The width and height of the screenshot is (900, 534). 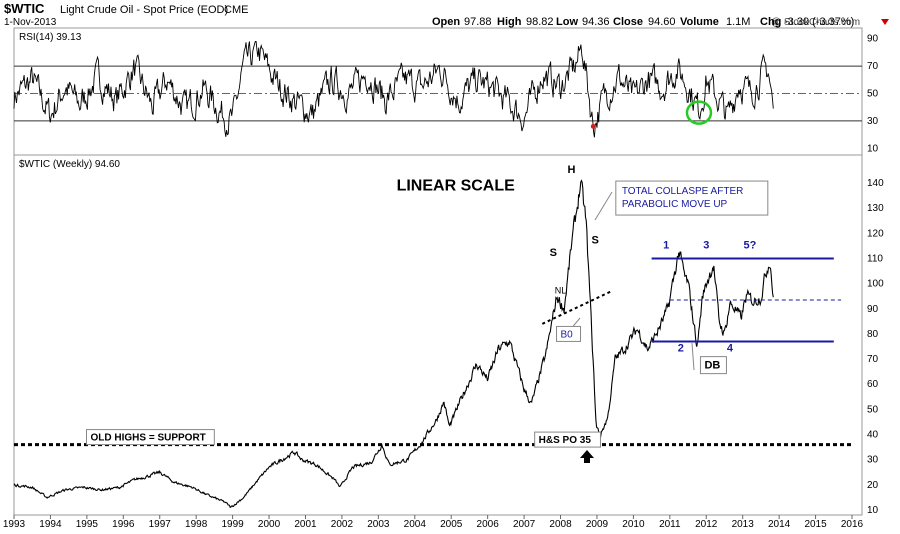 I want to click on price-y-tick-label: 70, so click(x=873, y=359).